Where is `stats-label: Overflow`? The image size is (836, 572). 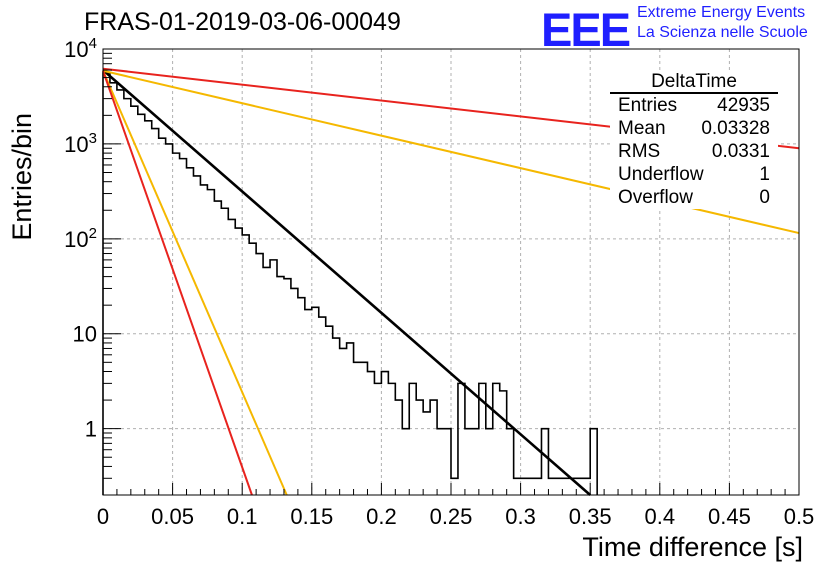 stats-label: Overflow is located at coordinates (655, 197).